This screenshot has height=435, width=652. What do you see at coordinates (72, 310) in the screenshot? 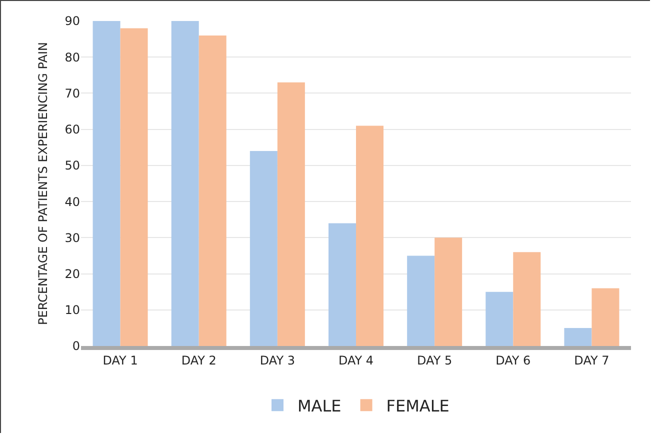
I see `y-tick-label: 10` at bounding box center [72, 310].